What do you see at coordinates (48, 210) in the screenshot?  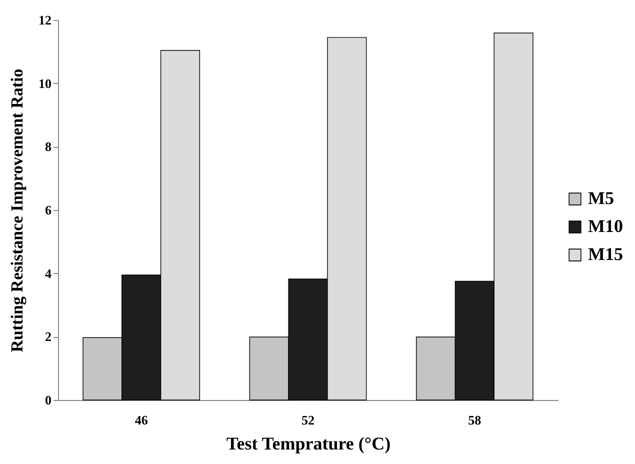 I see `y-tick-label: 6` at bounding box center [48, 210].